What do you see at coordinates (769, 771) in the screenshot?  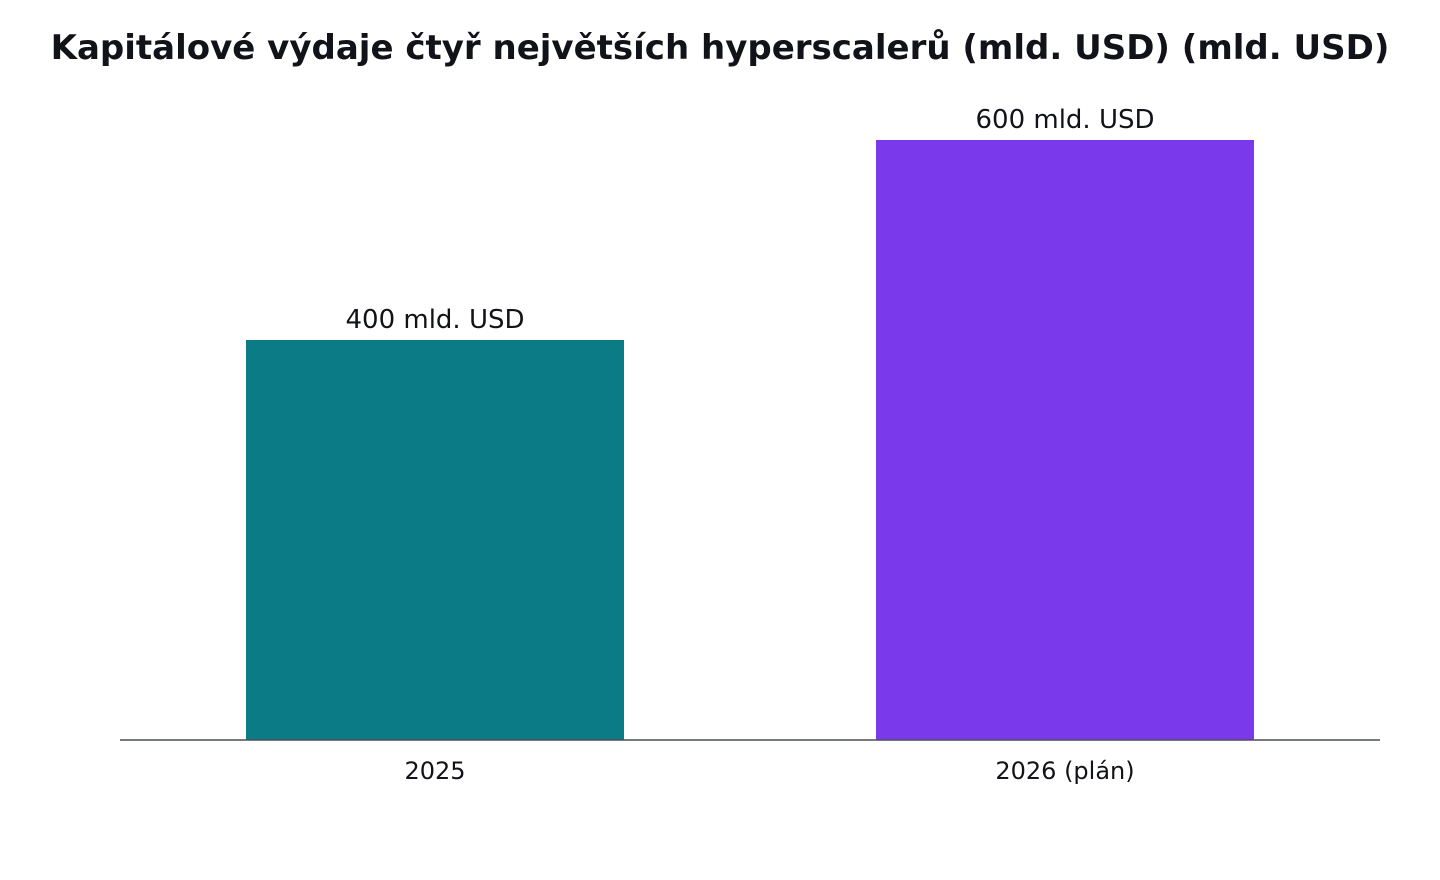 I see `ticks-layer: 2025 2026 (plán)` at bounding box center [769, 771].